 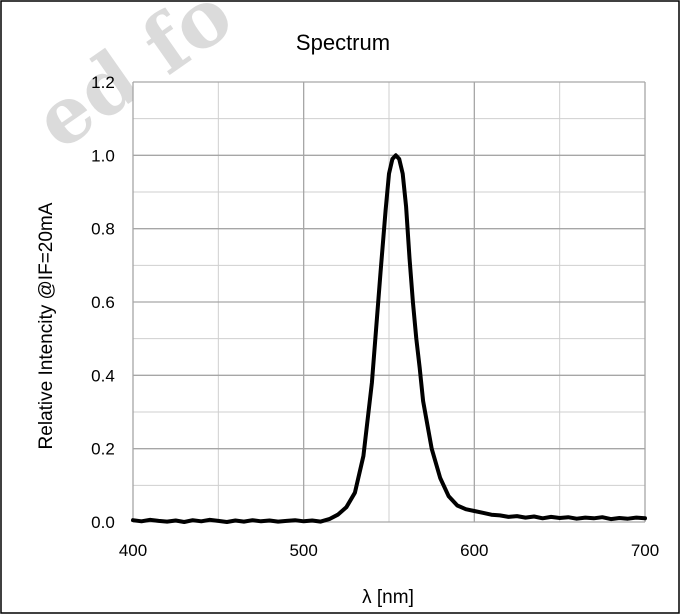 I want to click on y-tick-label: 0.4, so click(x=103, y=375).